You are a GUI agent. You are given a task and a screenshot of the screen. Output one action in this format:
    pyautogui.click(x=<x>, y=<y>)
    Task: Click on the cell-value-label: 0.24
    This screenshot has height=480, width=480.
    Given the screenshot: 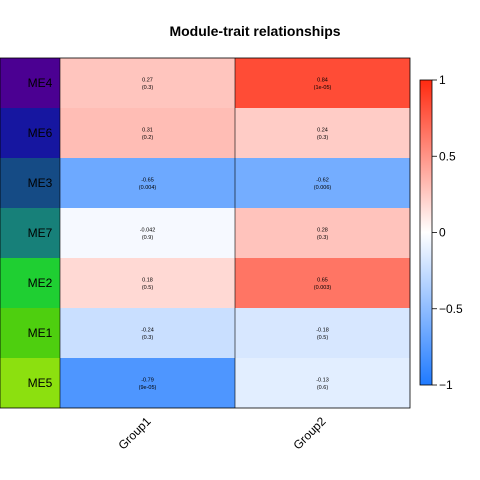 What is the action you would take?
    pyautogui.click(x=322, y=131)
    